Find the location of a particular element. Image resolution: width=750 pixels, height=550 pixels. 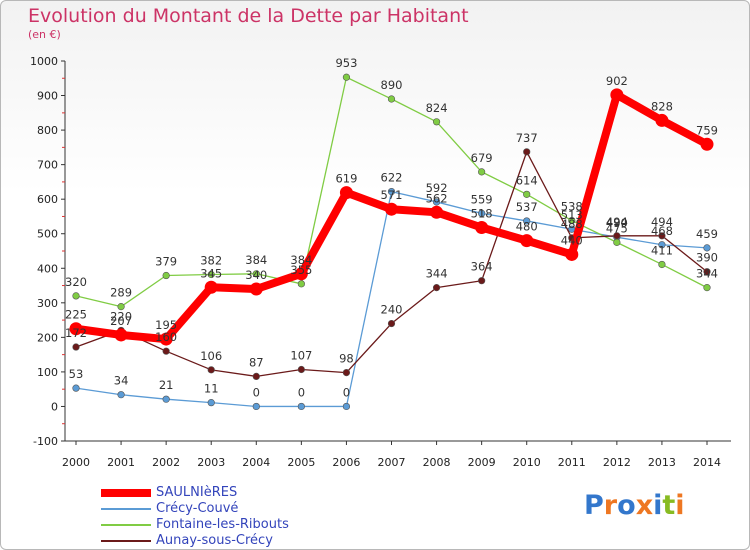

unit-label: (en €) is located at coordinates (44, 34).